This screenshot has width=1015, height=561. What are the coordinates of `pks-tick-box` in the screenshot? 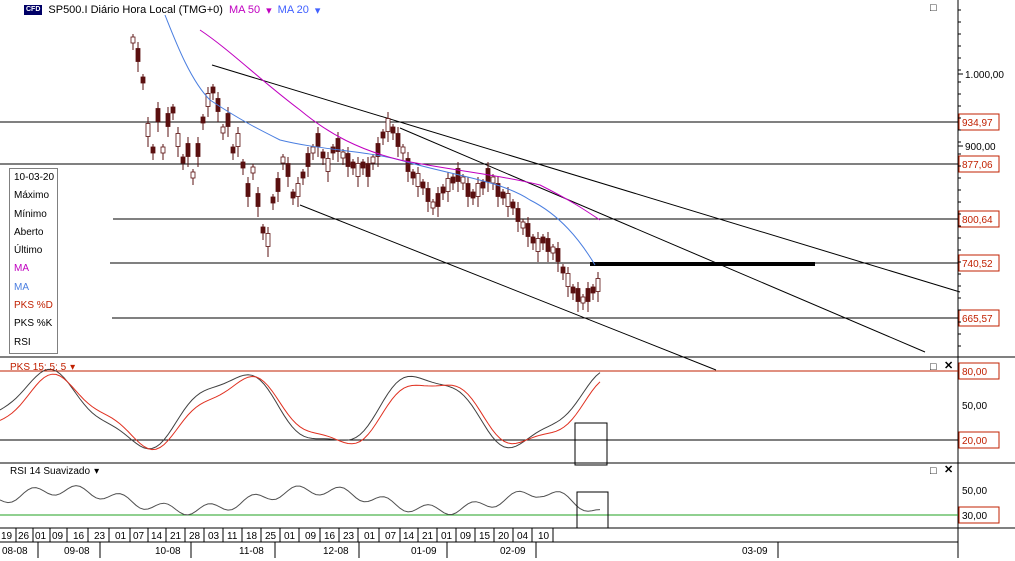 It's located at (979, 371).